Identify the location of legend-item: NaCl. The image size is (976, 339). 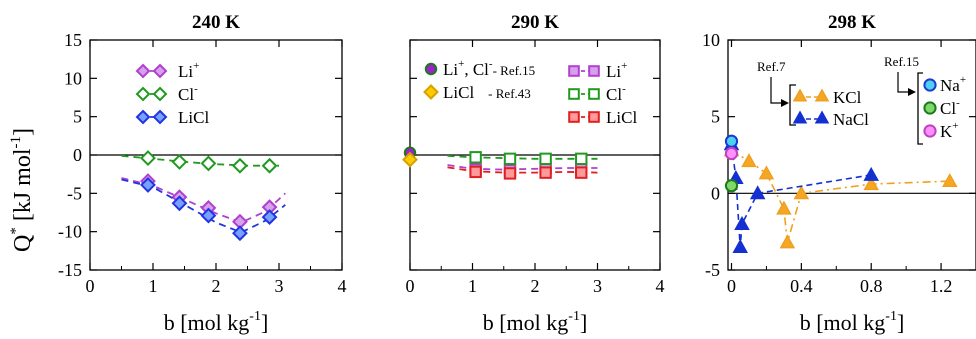
(830, 119).